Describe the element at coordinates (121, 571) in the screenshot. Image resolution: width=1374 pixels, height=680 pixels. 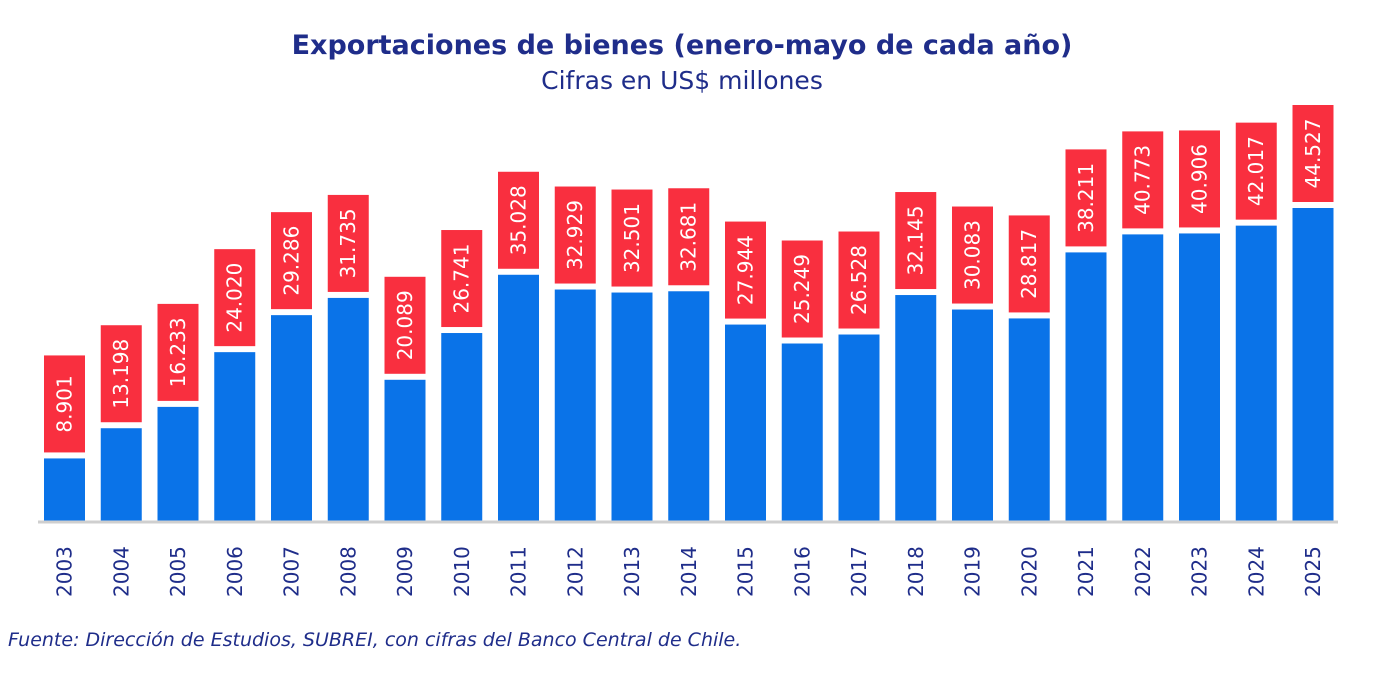
I see `x-tick-label-2004: 2004` at that location.